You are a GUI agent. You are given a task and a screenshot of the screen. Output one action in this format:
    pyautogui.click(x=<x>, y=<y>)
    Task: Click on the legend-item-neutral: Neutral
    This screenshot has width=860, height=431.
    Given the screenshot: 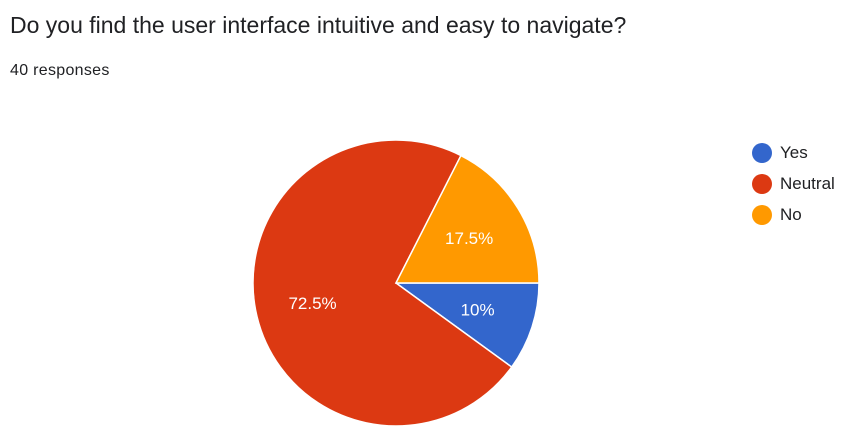 What is the action you would take?
    pyautogui.click(x=793, y=183)
    